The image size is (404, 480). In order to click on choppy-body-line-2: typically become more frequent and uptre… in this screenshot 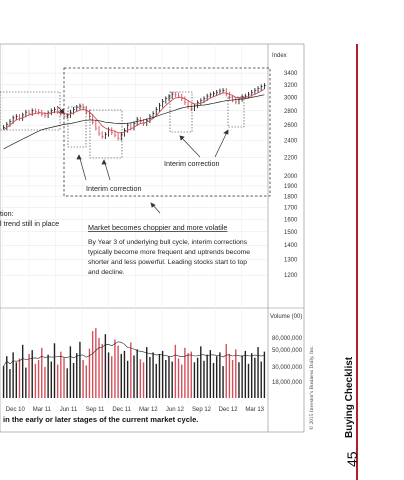, I will do `click(169, 252)`.